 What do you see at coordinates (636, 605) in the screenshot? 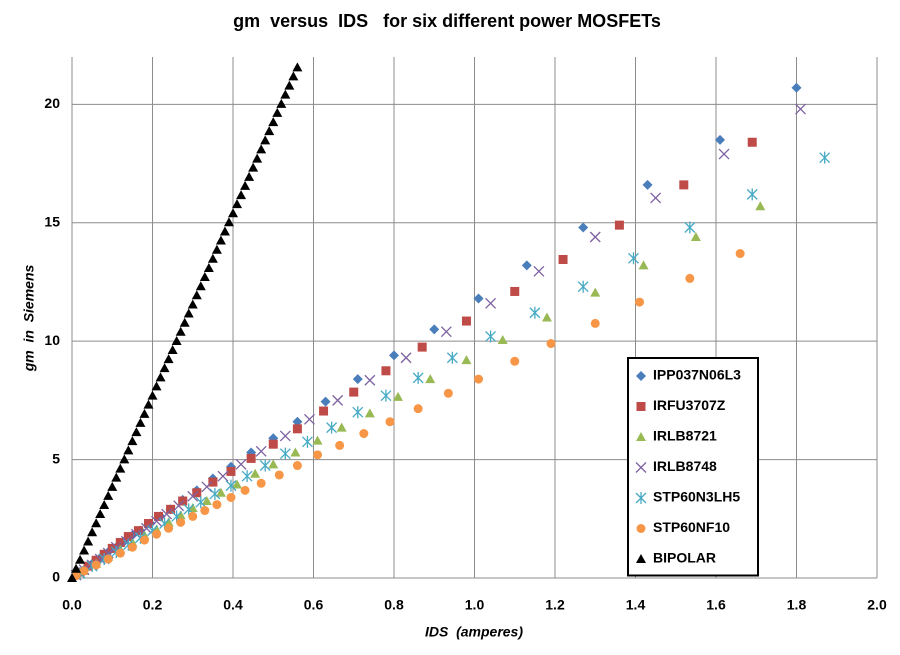
I see `x-tick-label: 1.4` at bounding box center [636, 605].